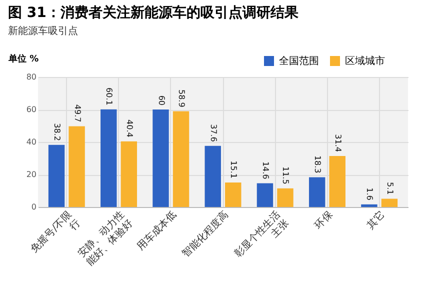 The image size is (429, 302). What do you see at coordinates (23, 59) in the screenshot?
I see `y-axis-title: 单位 %` at bounding box center [23, 59].